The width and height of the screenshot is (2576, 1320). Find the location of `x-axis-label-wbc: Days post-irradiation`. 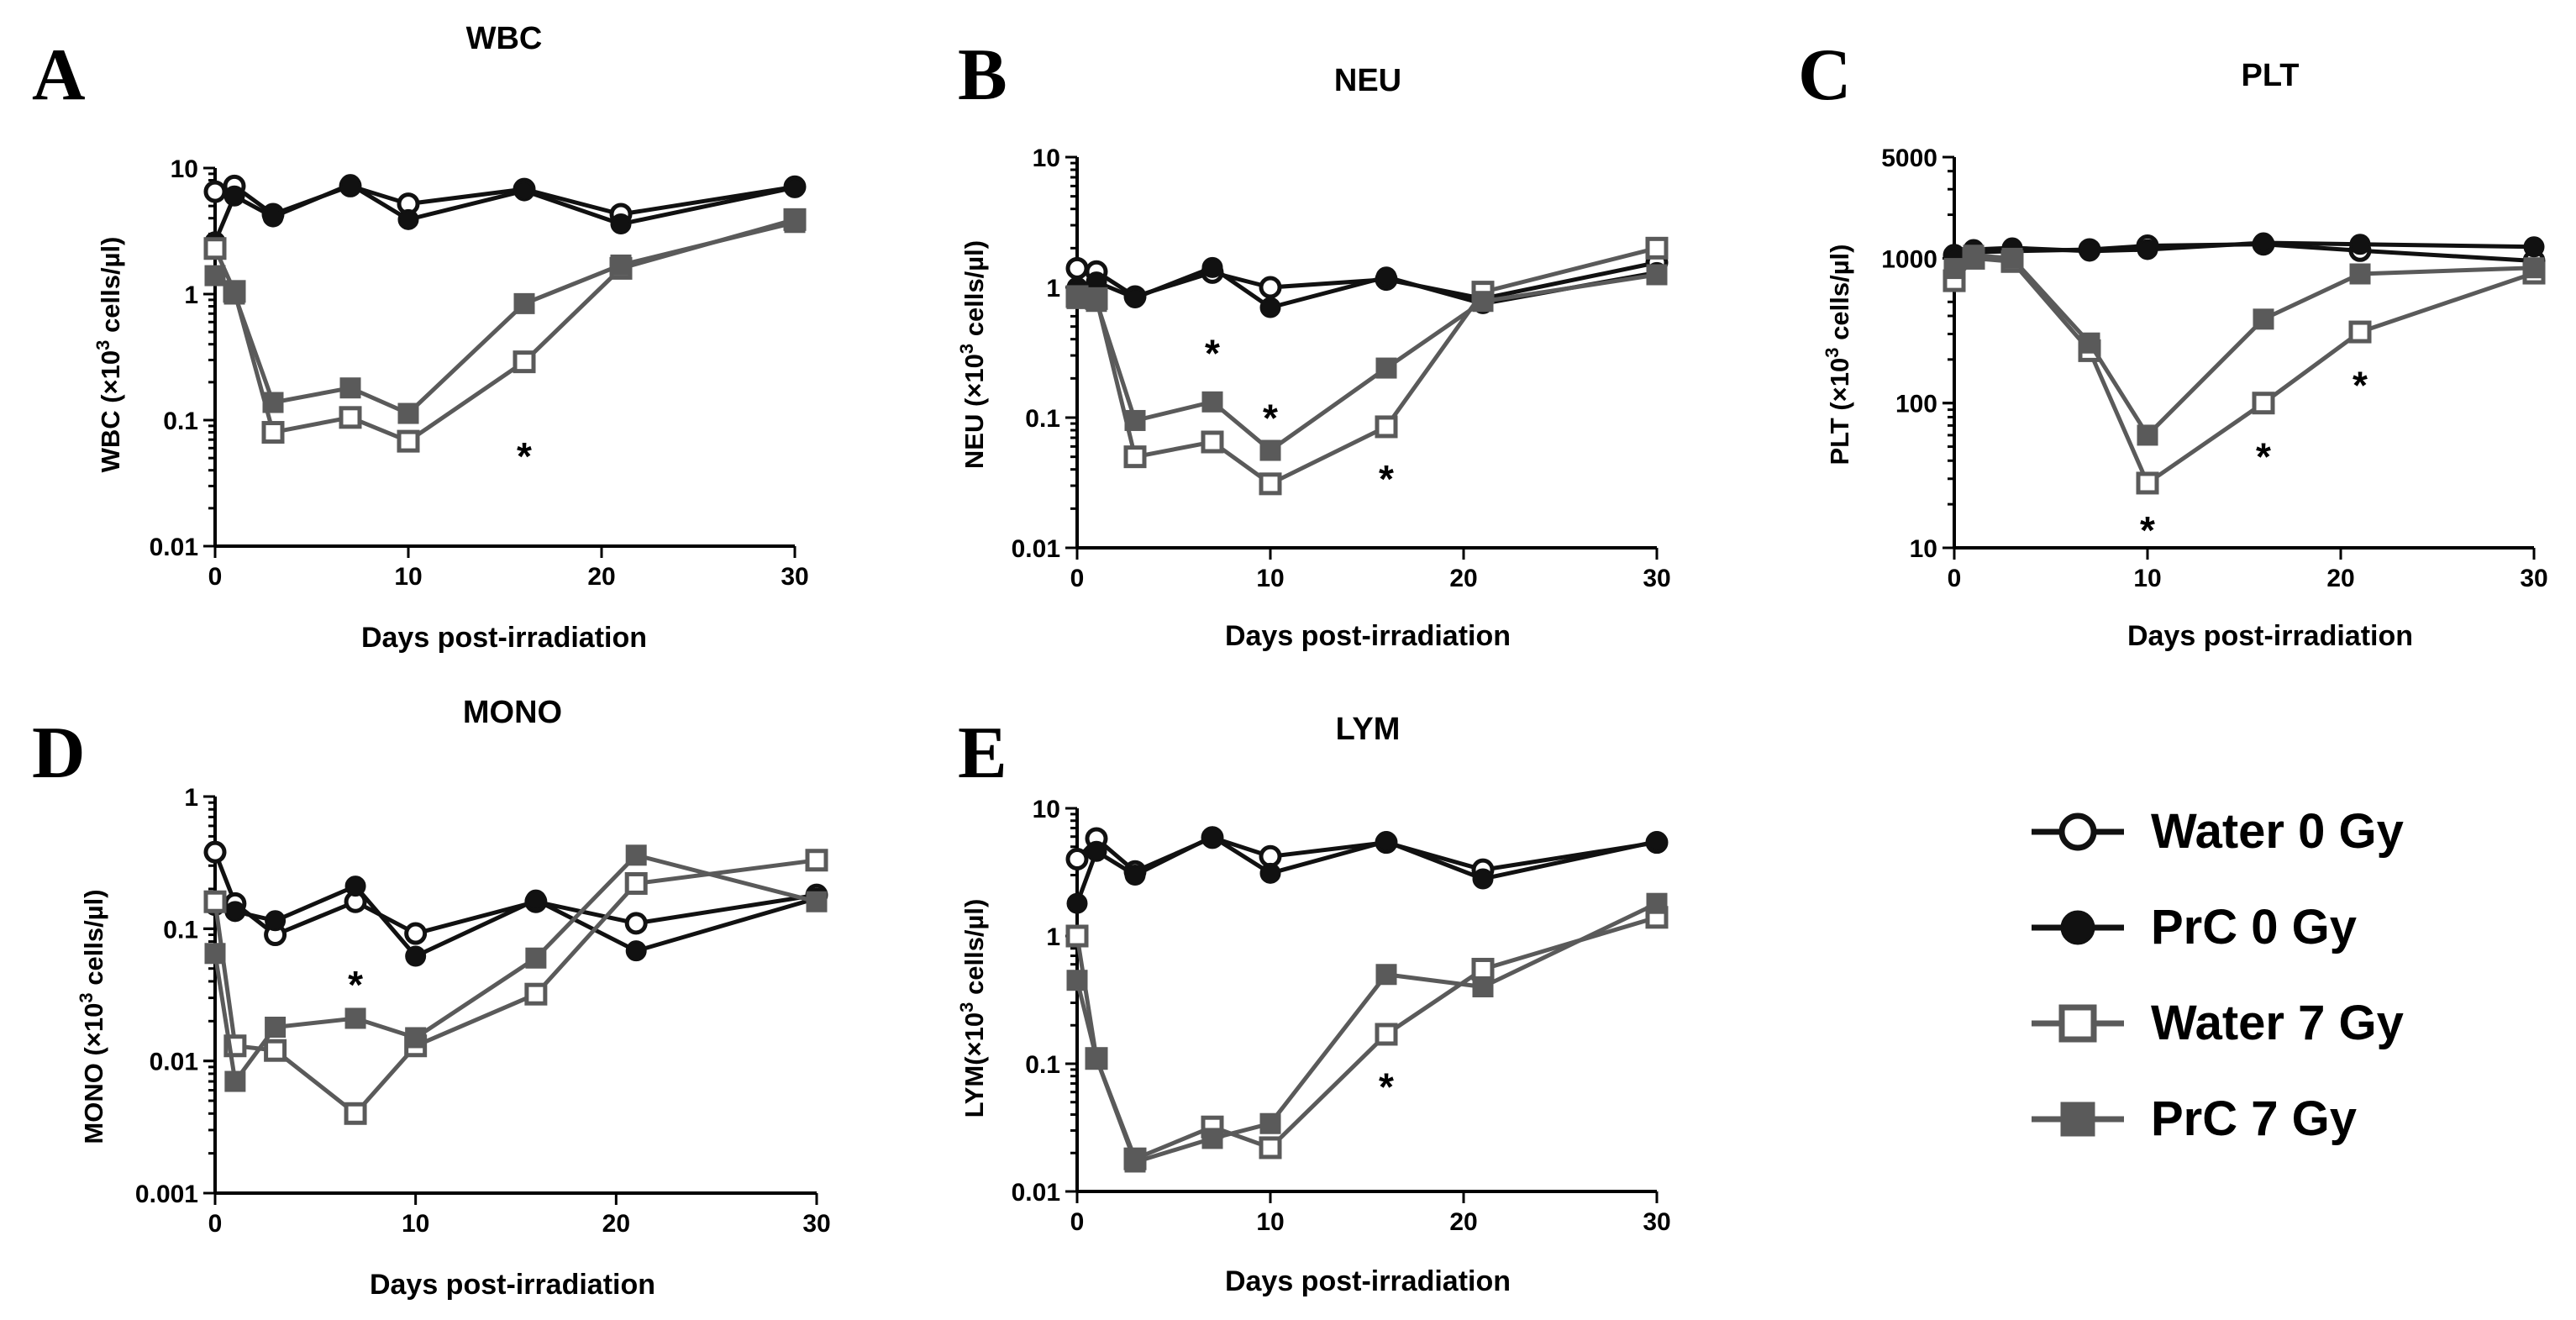

x-axis-label-wbc: Days post-irradiation is located at coordinates (504, 638).